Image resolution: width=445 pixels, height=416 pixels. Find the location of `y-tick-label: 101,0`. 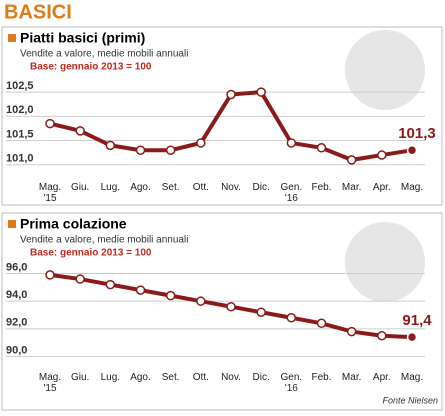

y-tick-label: 101,0 is located at coordinates (20, 159).